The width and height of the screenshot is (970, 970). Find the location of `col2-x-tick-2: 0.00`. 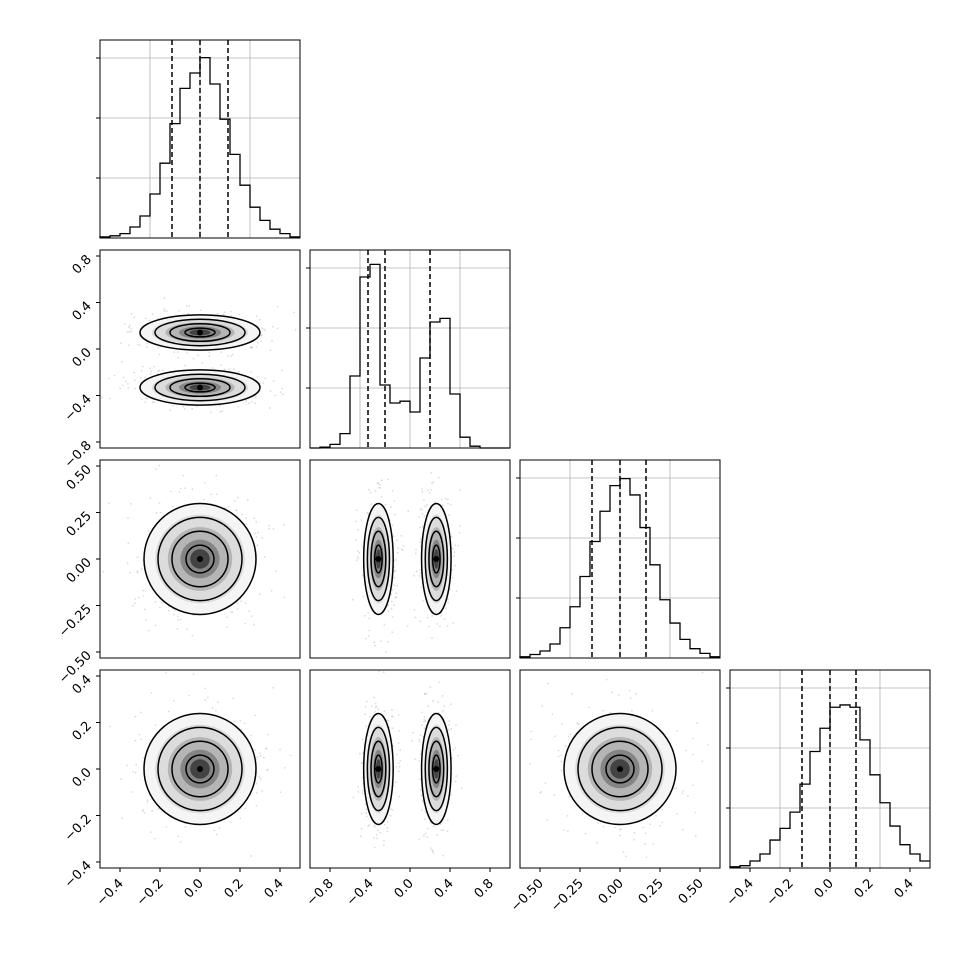

col2-x-tick-2: 0.00 is located at coordinates (611, 891).